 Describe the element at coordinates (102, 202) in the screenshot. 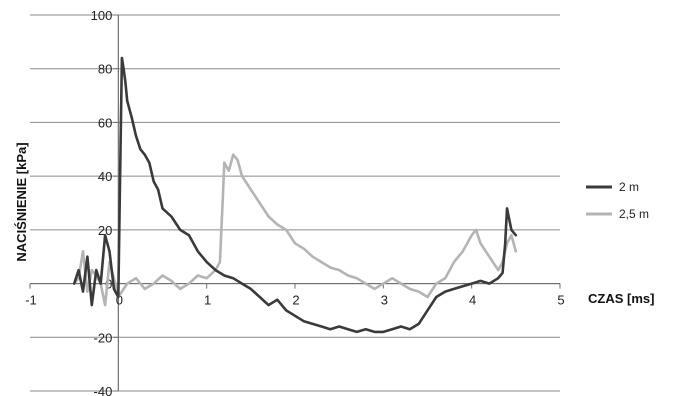

I see `y-tick-labels: -40 -20 0 20 40 60 80 100` at that location.